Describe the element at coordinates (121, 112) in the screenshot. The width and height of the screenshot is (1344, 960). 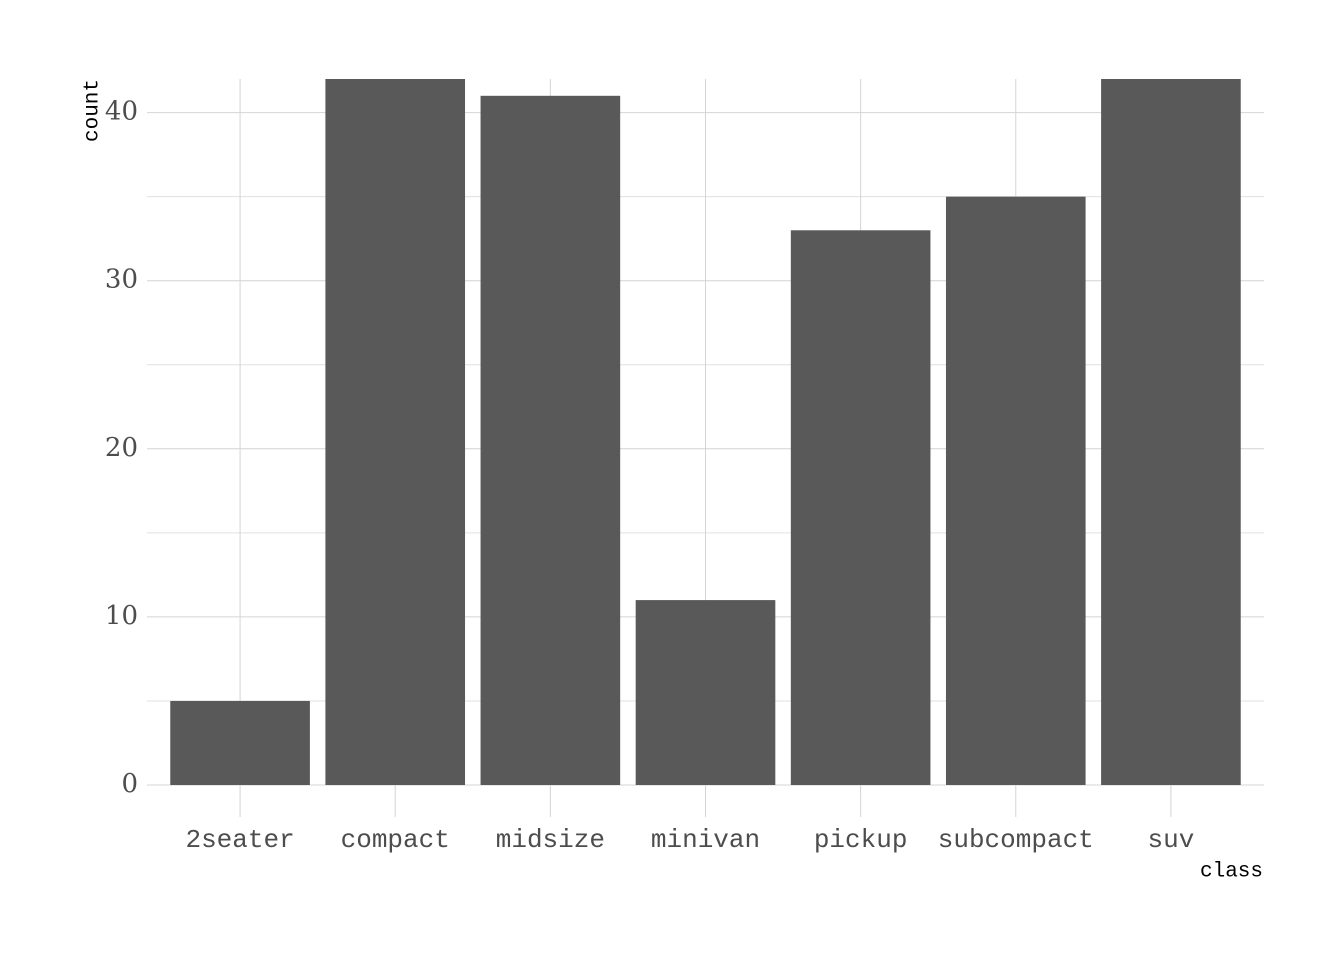
I see `y-tick-label: 40` at that location.